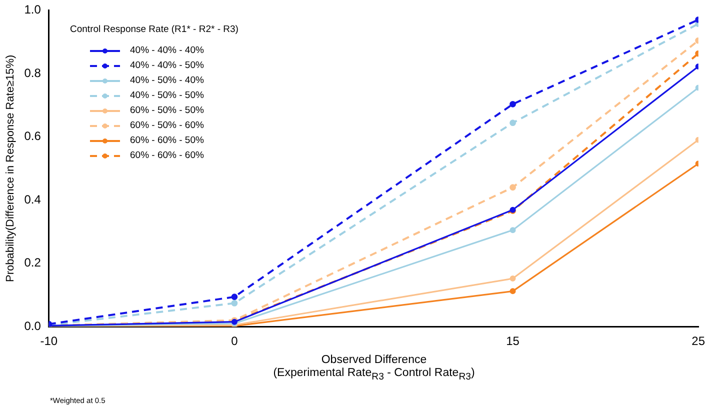 The image size is (708, 412). Describe the element at coordinates (154, 29) in the screenshot. I see `legend-title: Control Response Rate (R1* - R2* - R3)` at that location.